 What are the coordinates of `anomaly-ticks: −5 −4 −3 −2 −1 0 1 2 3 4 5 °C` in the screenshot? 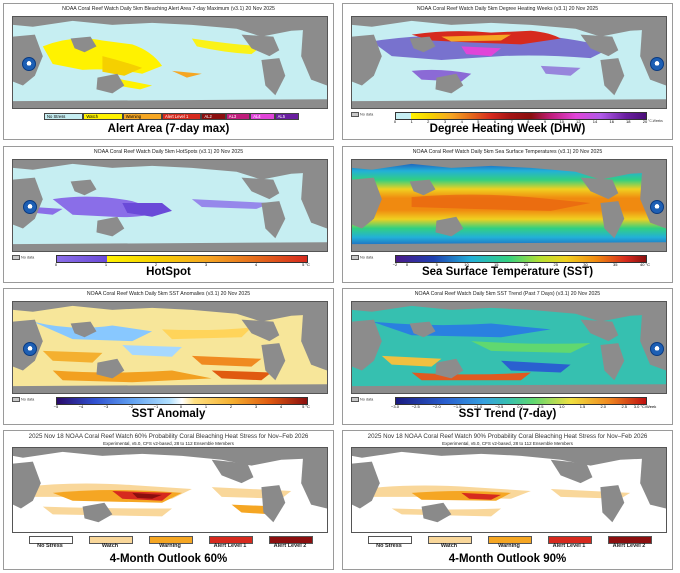 It's located at (181, 406).